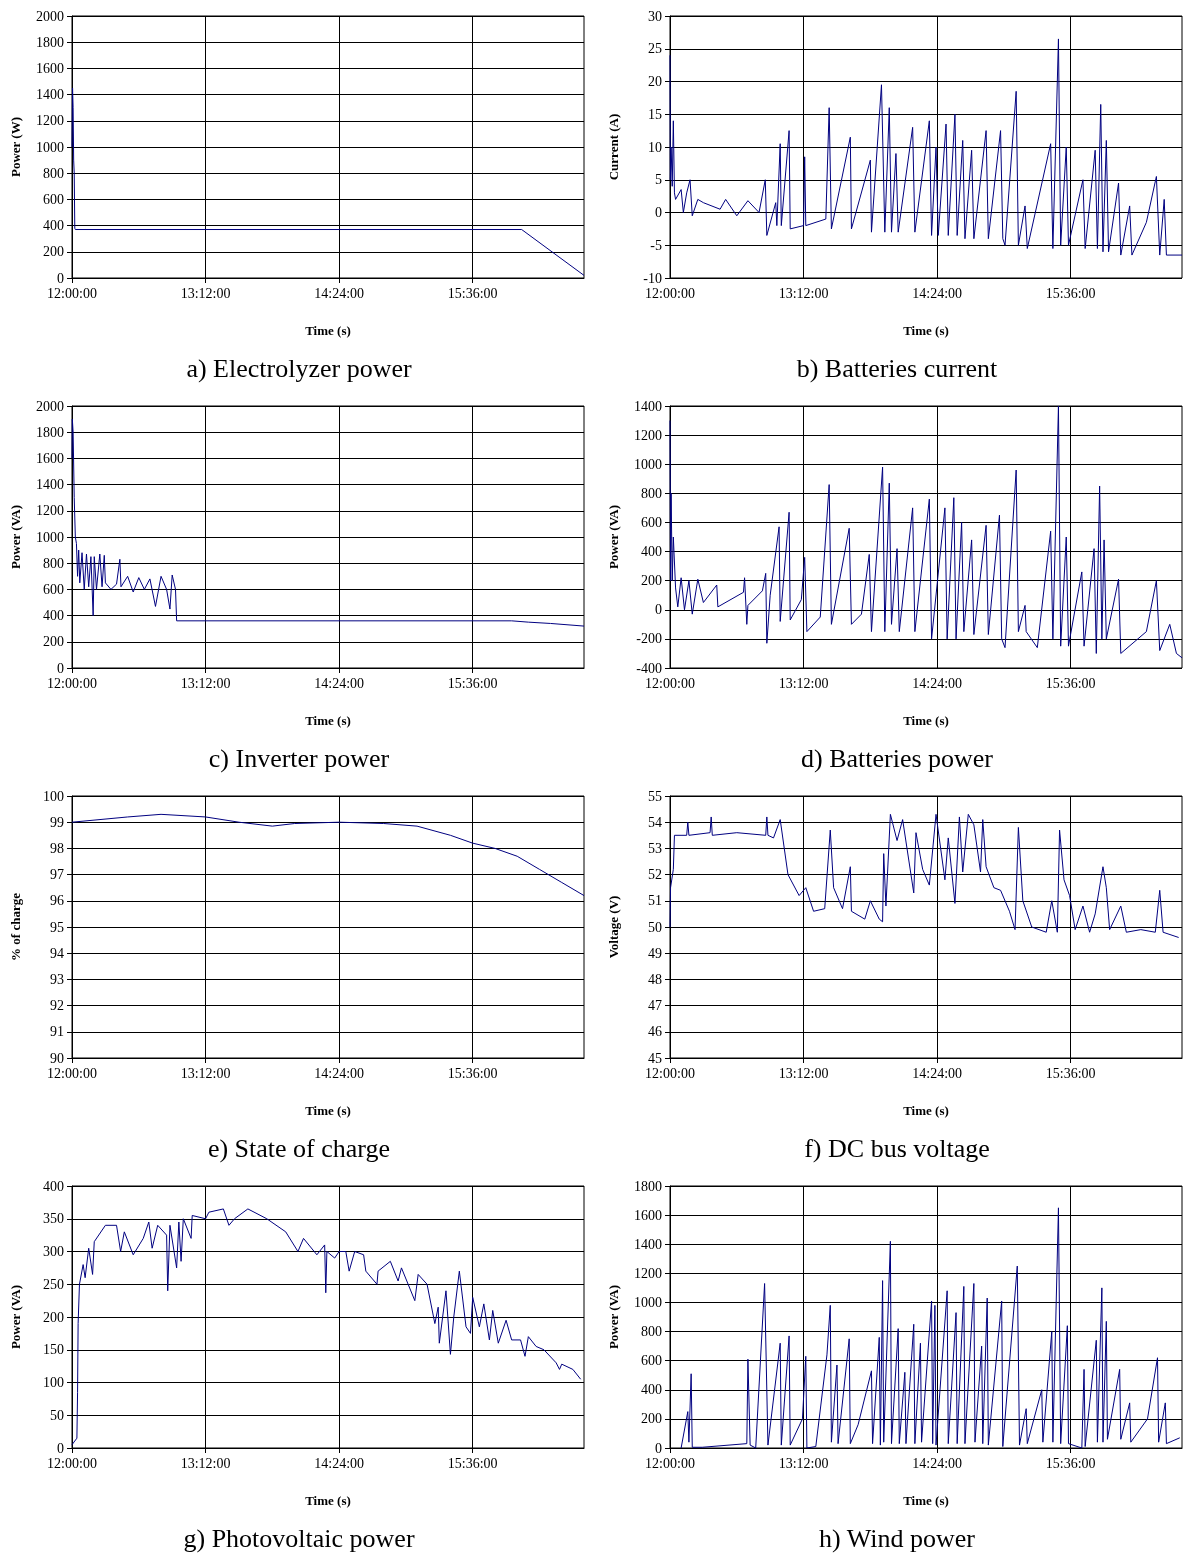 The image size is (1197, 1562). I want to click on y-tick-label: 99, so click(57, 822).